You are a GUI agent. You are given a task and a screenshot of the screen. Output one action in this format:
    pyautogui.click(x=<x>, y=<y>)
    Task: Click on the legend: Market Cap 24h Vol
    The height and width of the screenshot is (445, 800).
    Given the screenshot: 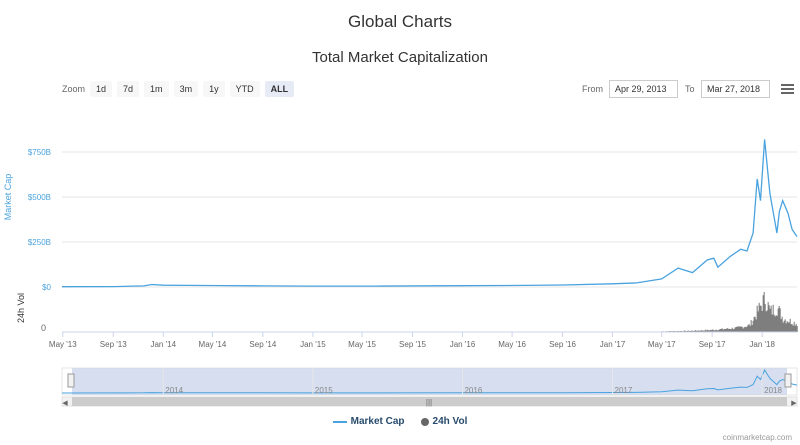 What is the action you would take?
    pyautogui.click(x=400, y=421)
    